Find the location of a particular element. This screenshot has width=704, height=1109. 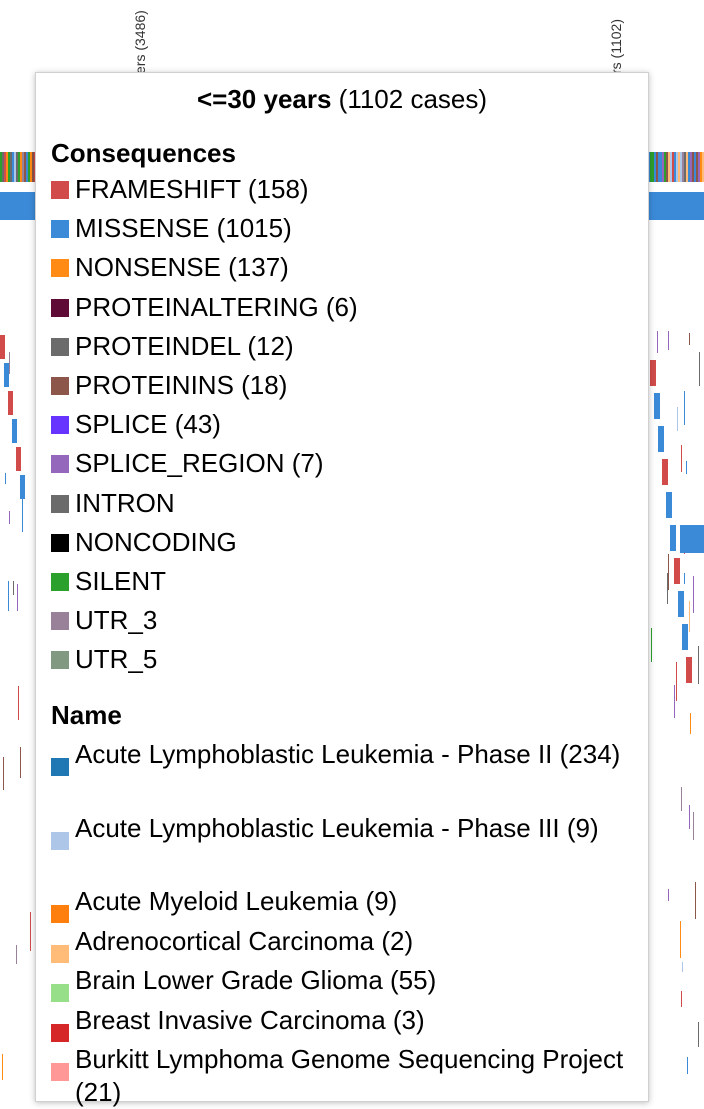

legend-label: MISSENSE (1015) is located at coordinates (183, 228).